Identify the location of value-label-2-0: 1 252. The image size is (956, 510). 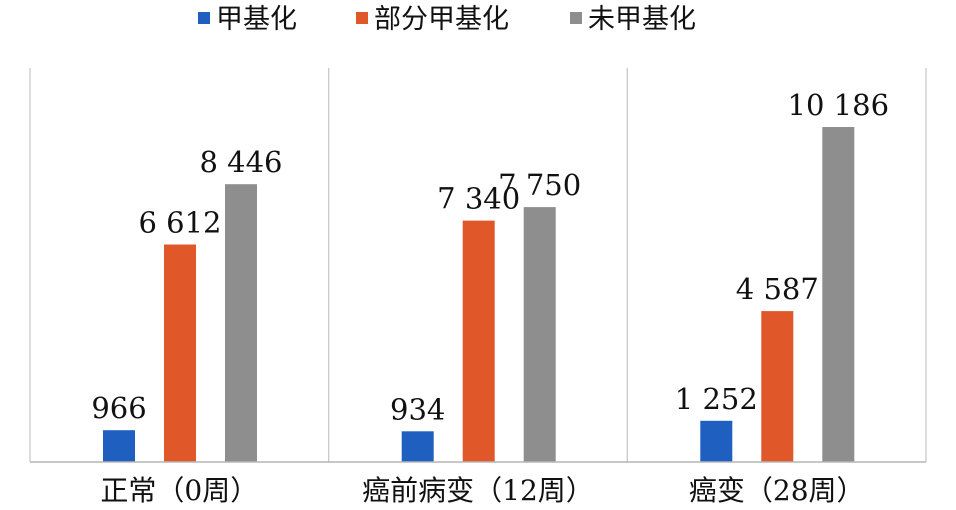
(716, 399).